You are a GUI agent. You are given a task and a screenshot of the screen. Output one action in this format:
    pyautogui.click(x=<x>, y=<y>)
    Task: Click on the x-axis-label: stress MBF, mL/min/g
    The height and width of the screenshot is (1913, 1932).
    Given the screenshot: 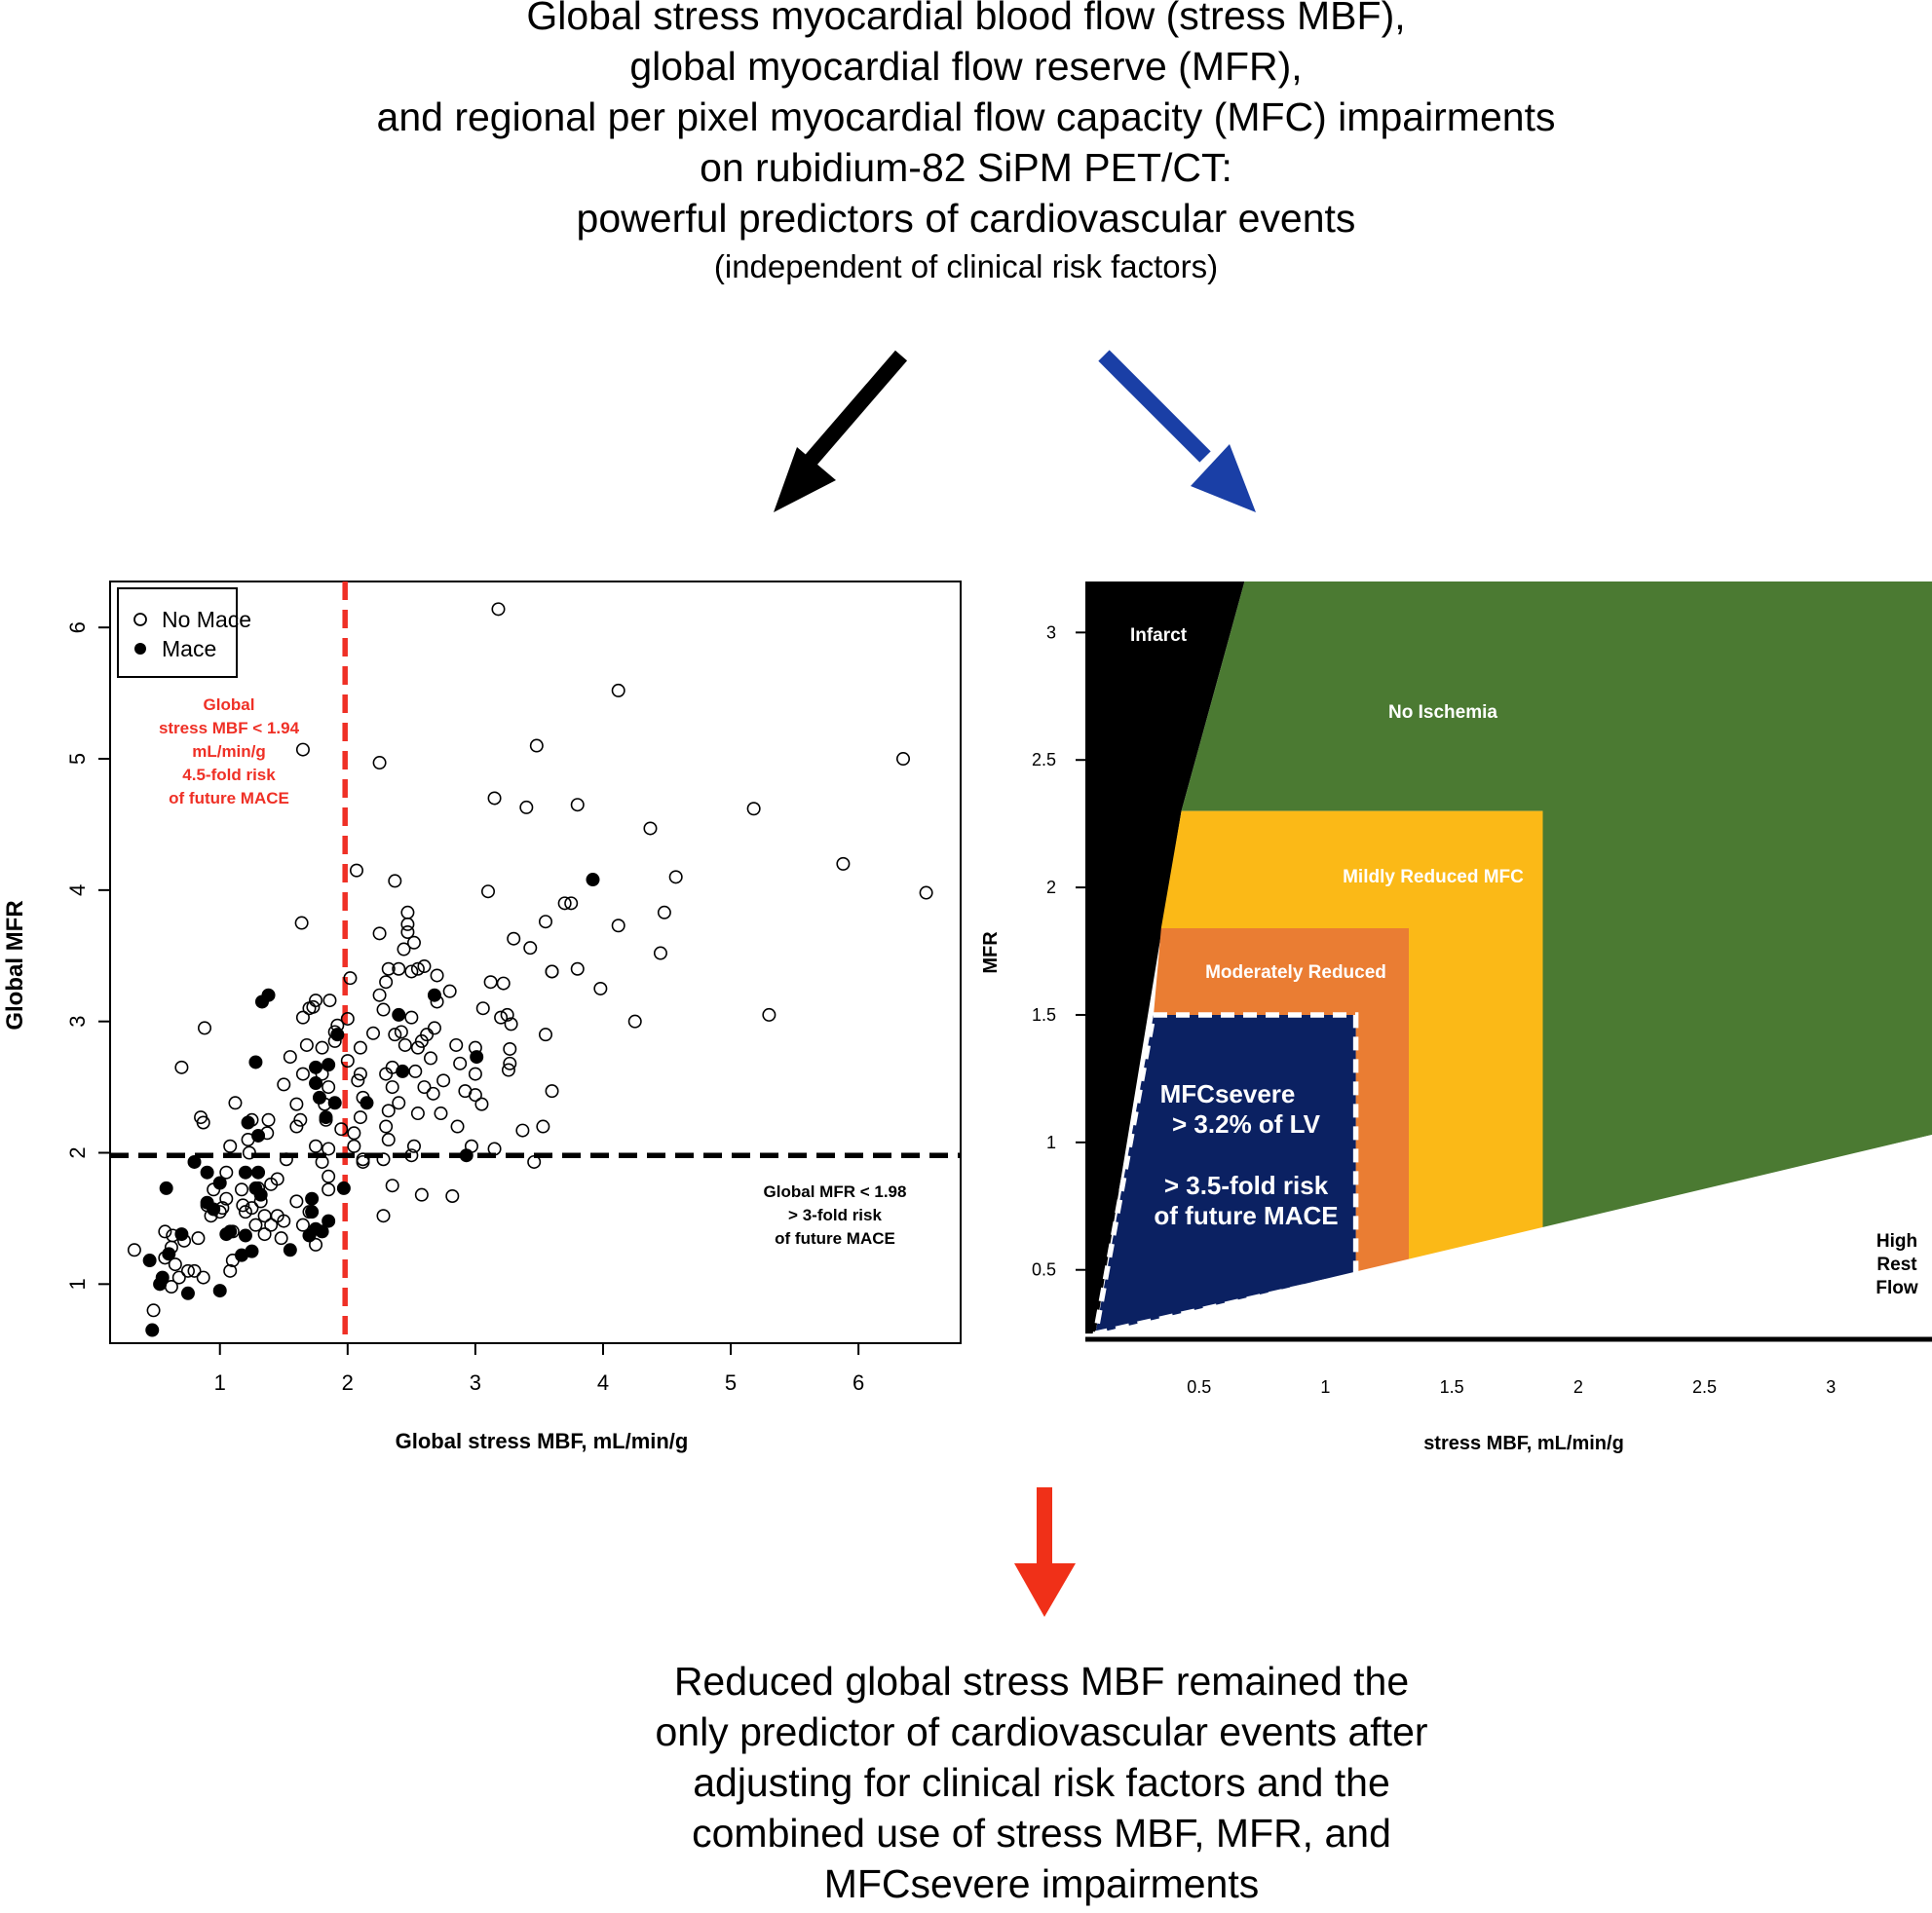 What is the action you would take?
    pyautogui.click(x=1523, y=1443)
    